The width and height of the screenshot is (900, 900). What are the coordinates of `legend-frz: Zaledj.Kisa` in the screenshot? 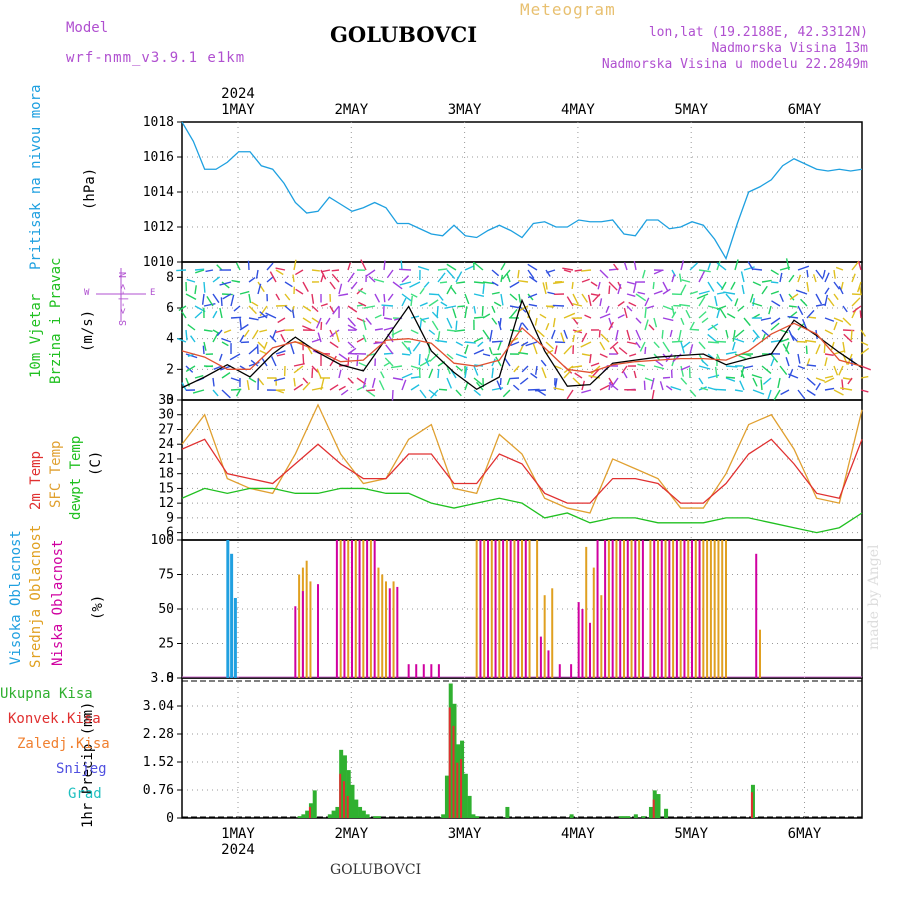 It's located at (63, 744).